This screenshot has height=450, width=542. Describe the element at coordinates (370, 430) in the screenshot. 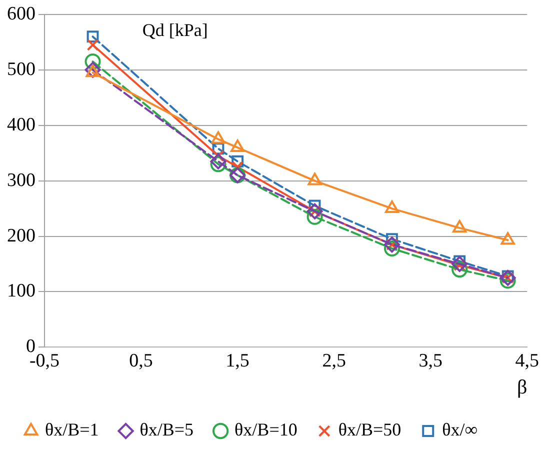

I see `legend-label: θx/B=50` at that location.